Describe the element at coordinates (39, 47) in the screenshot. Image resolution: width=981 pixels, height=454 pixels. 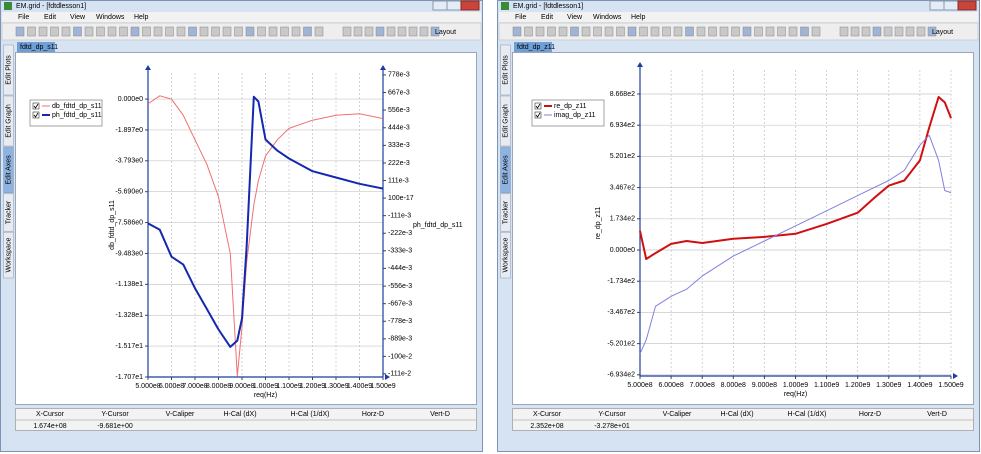
I see `tab-label: fdtd_dp_s11` at that location.